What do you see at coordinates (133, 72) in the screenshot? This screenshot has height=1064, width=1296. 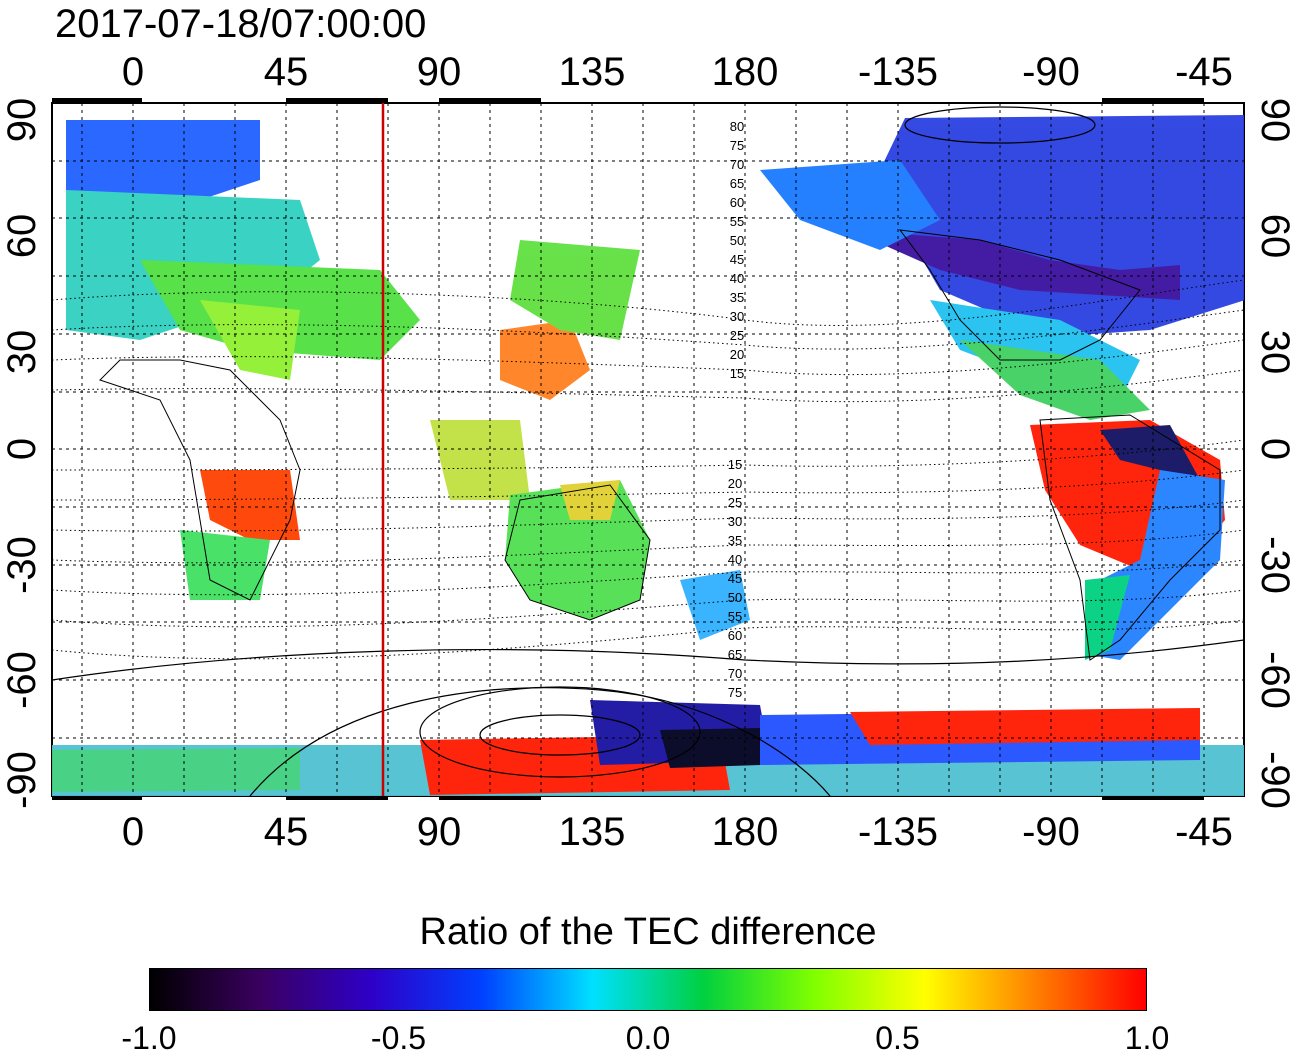 I see `top-lon-tick: 0` at bounding box center [133, 72].